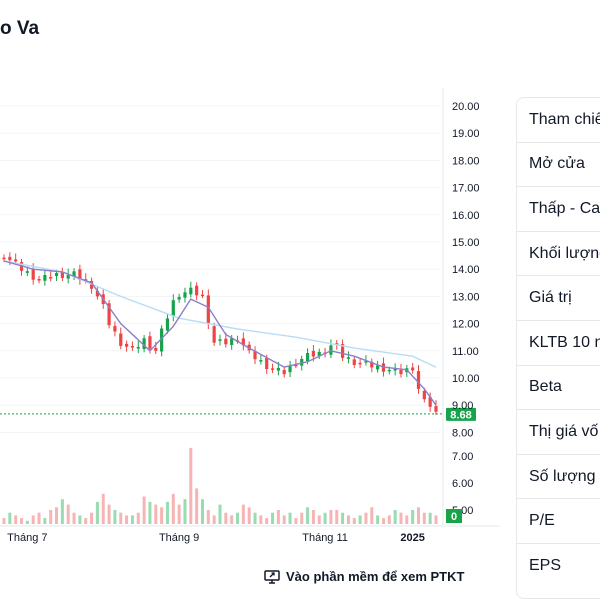 This screenshot has height=600, width=600. Describe the element at coordinates (27, 538) in the screenshot. I see `x-tick-label: Tháng 7` at that location.